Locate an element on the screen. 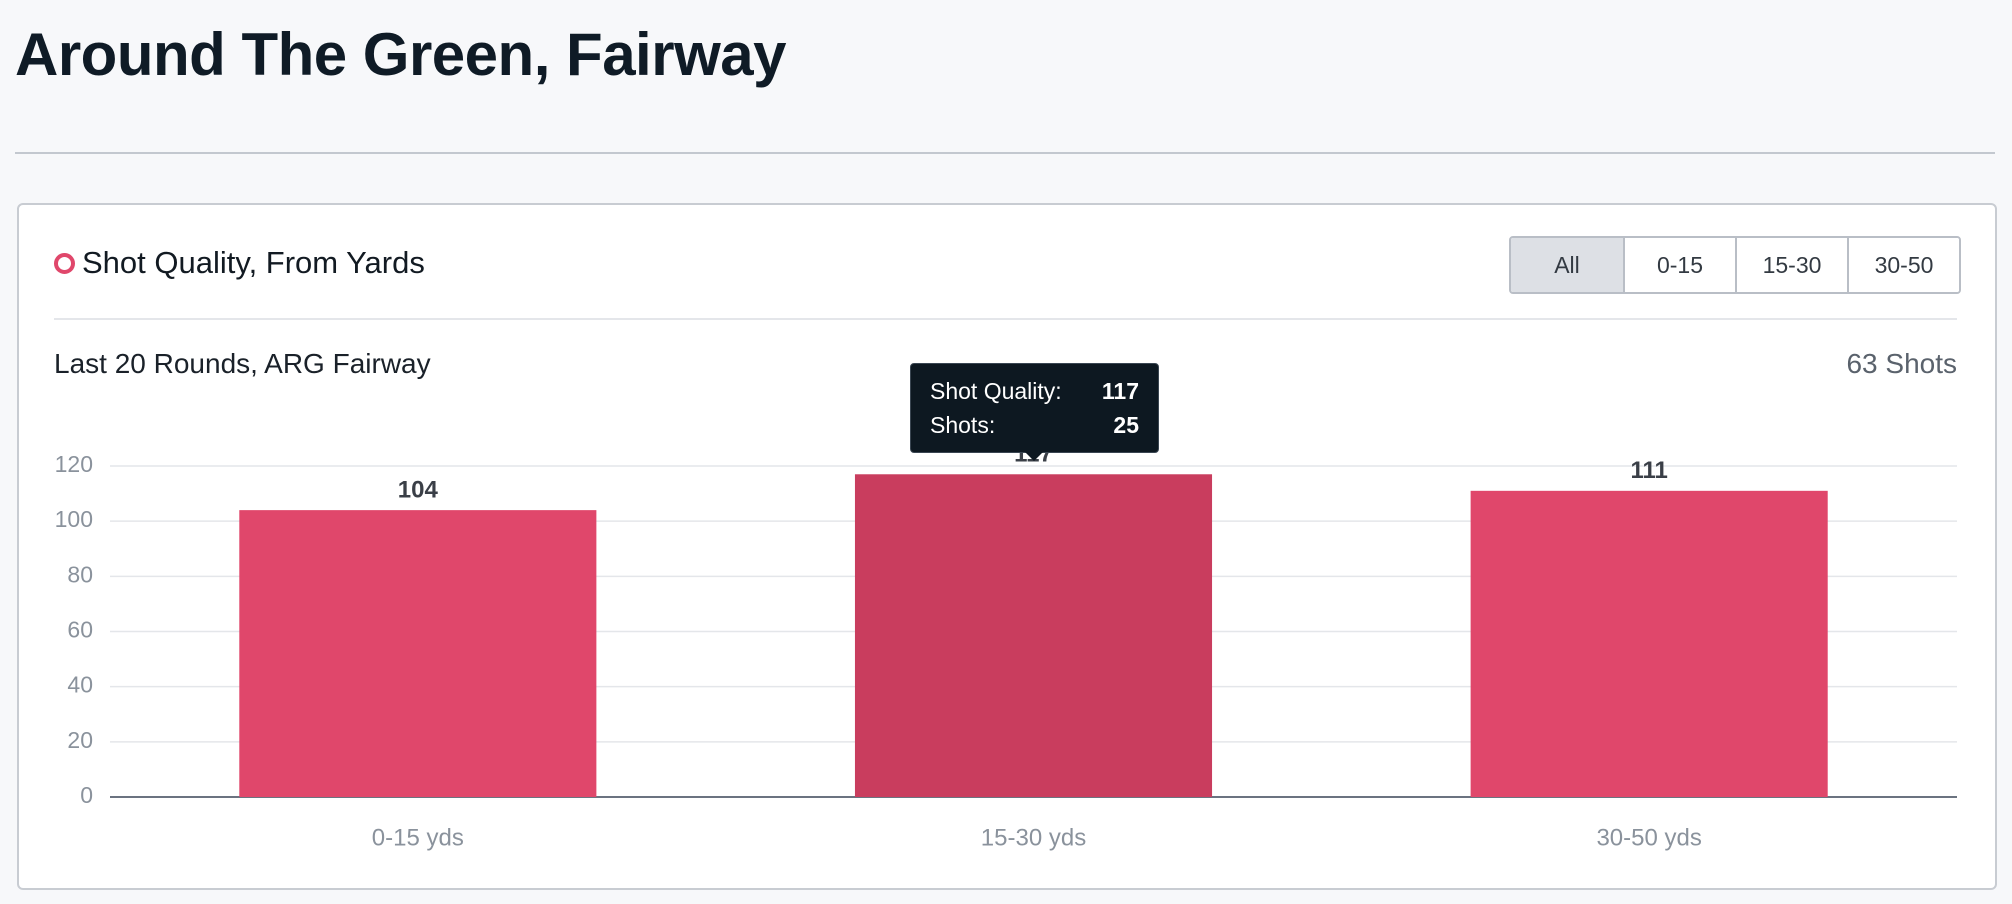 This screenshot has width=2012, height=904. tooltip: Shot Quality: 117 Shots: 25 is located at coordinates (1034, 408).